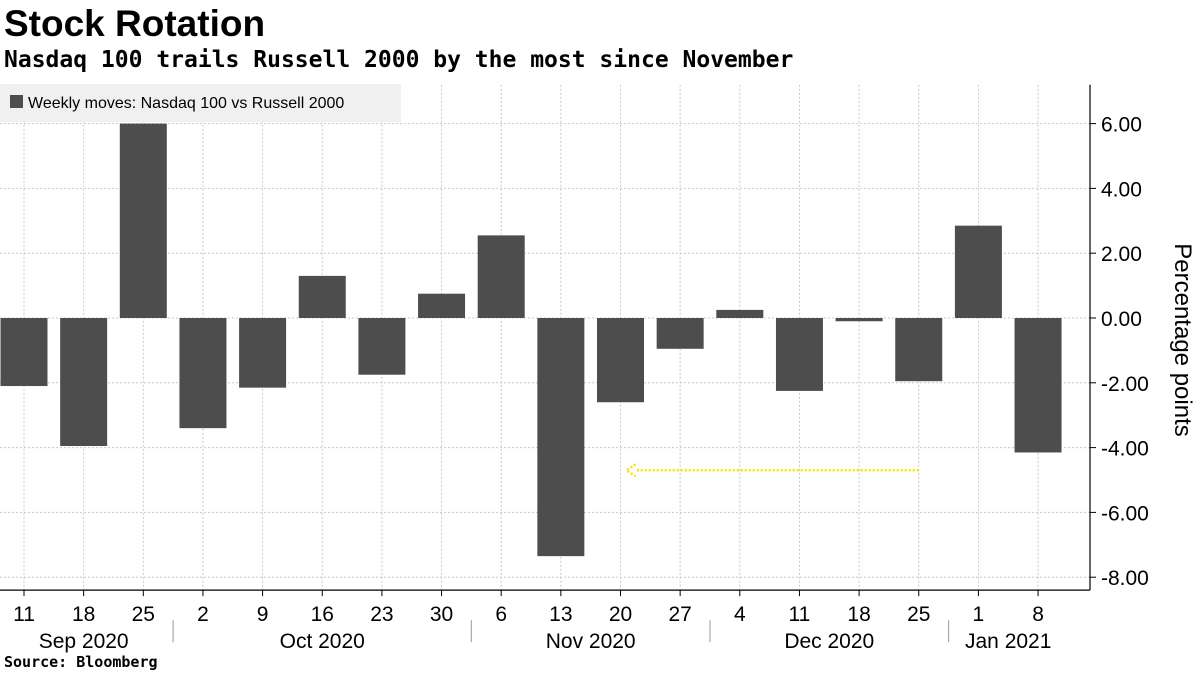 The image size is (1200, 675). I want to click on source-note: Source: Bloomberg, so click(81, 662).